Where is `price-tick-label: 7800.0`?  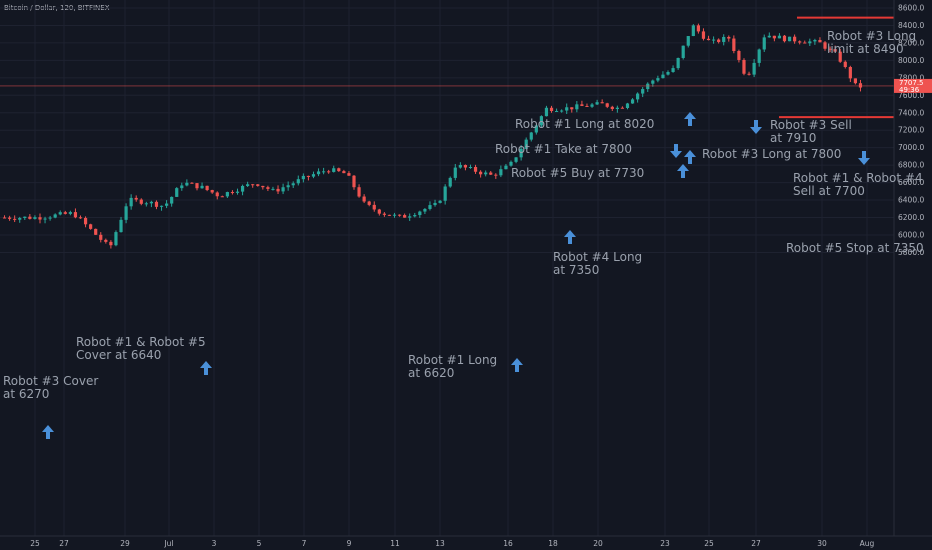 price-tick-label: 7800.0 is located at coordinates (911, 77).